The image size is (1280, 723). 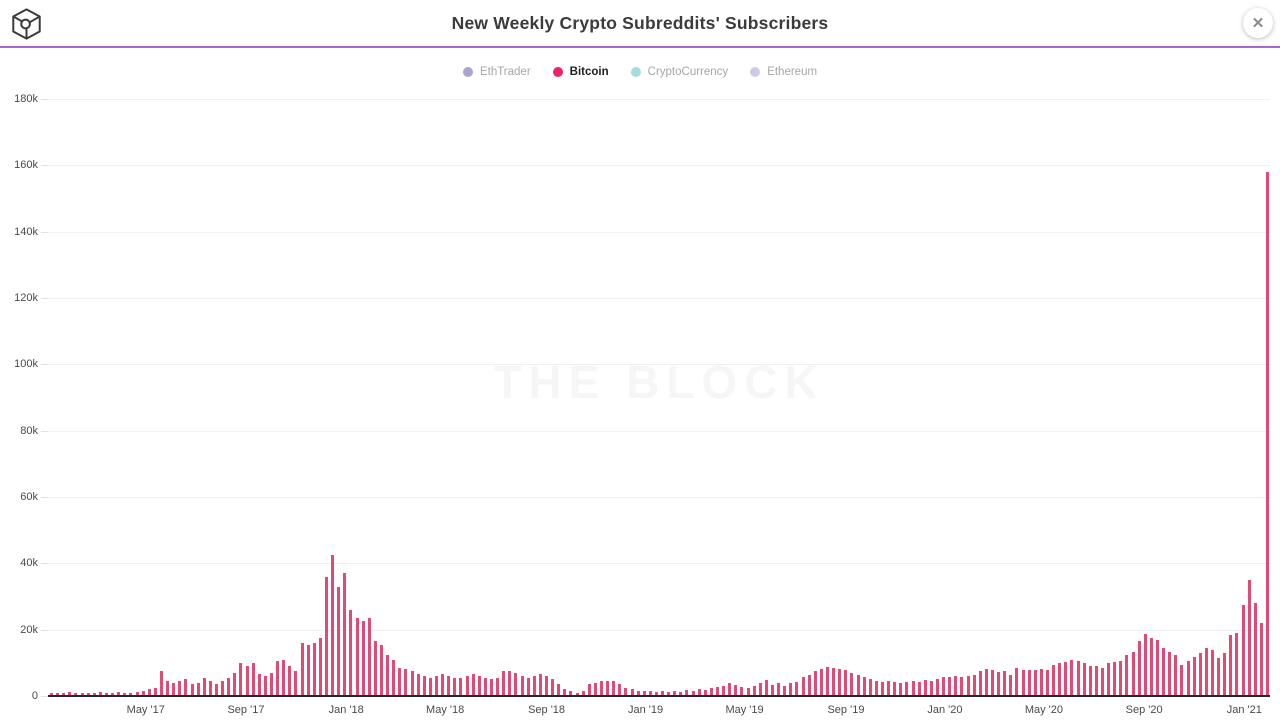 I want to click on legend-item-ethtrader: EthTrader, so click(x=496, y=72).